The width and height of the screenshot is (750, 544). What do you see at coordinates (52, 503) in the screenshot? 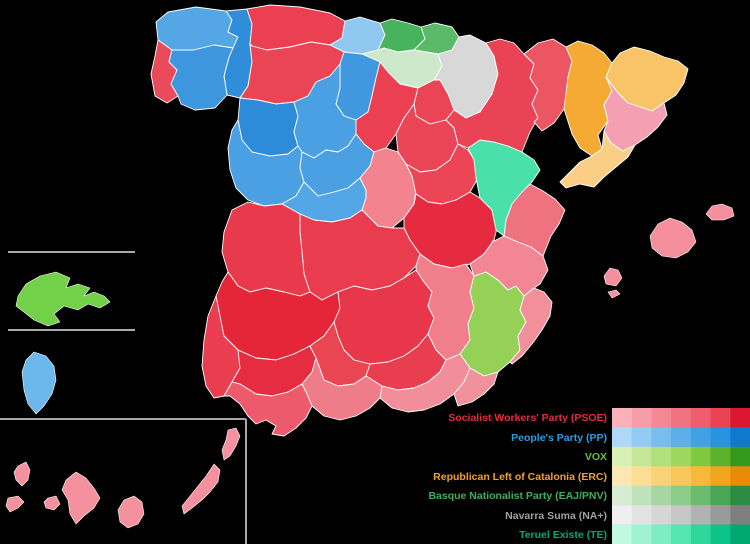
I see `island-lagomera` at bounding box center [52, 503].